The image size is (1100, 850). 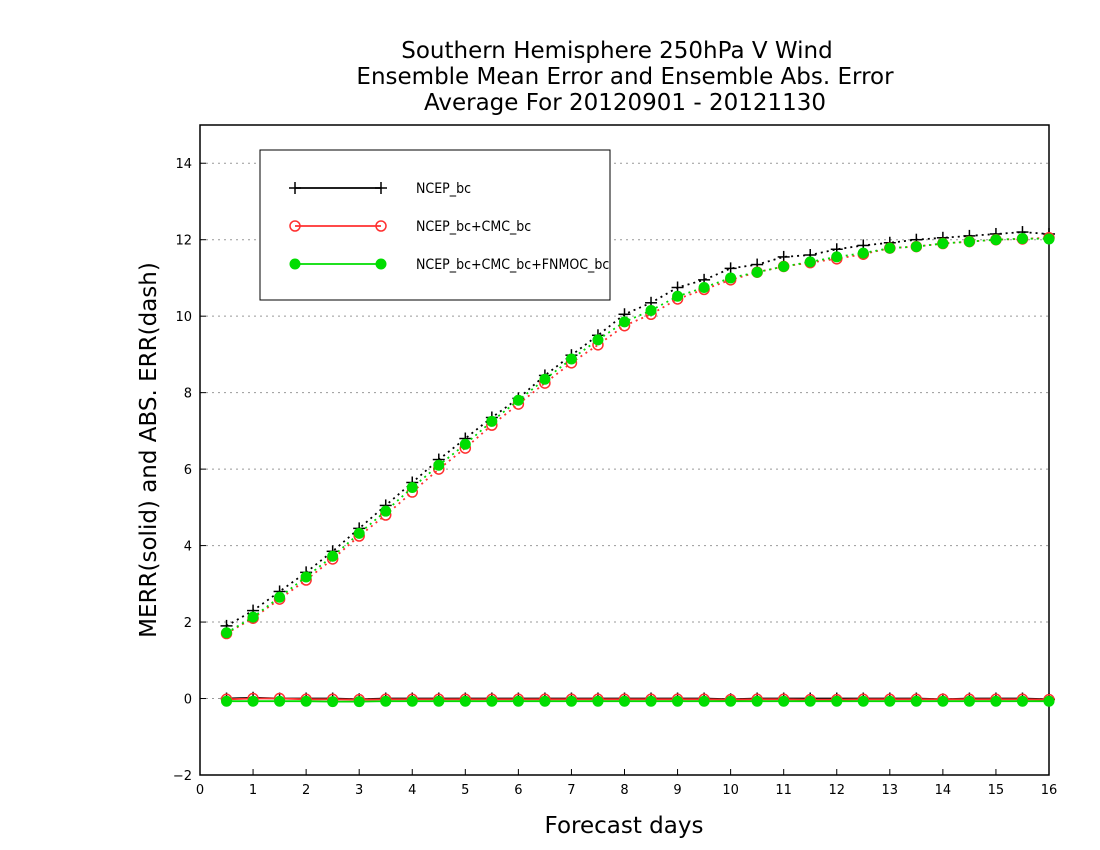 What do you see at coordinates (996, 790) in the screenshot?
I see `x-tick-label: 15` at bounding box center [996, 790].